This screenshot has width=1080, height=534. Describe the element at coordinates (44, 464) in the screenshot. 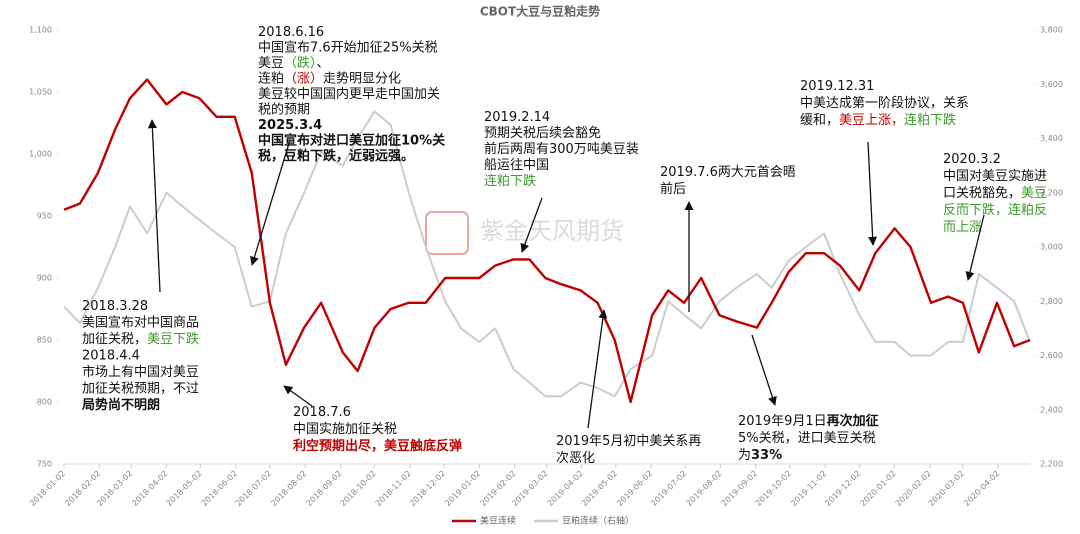

I see `y-tick-label: 750` at that location.